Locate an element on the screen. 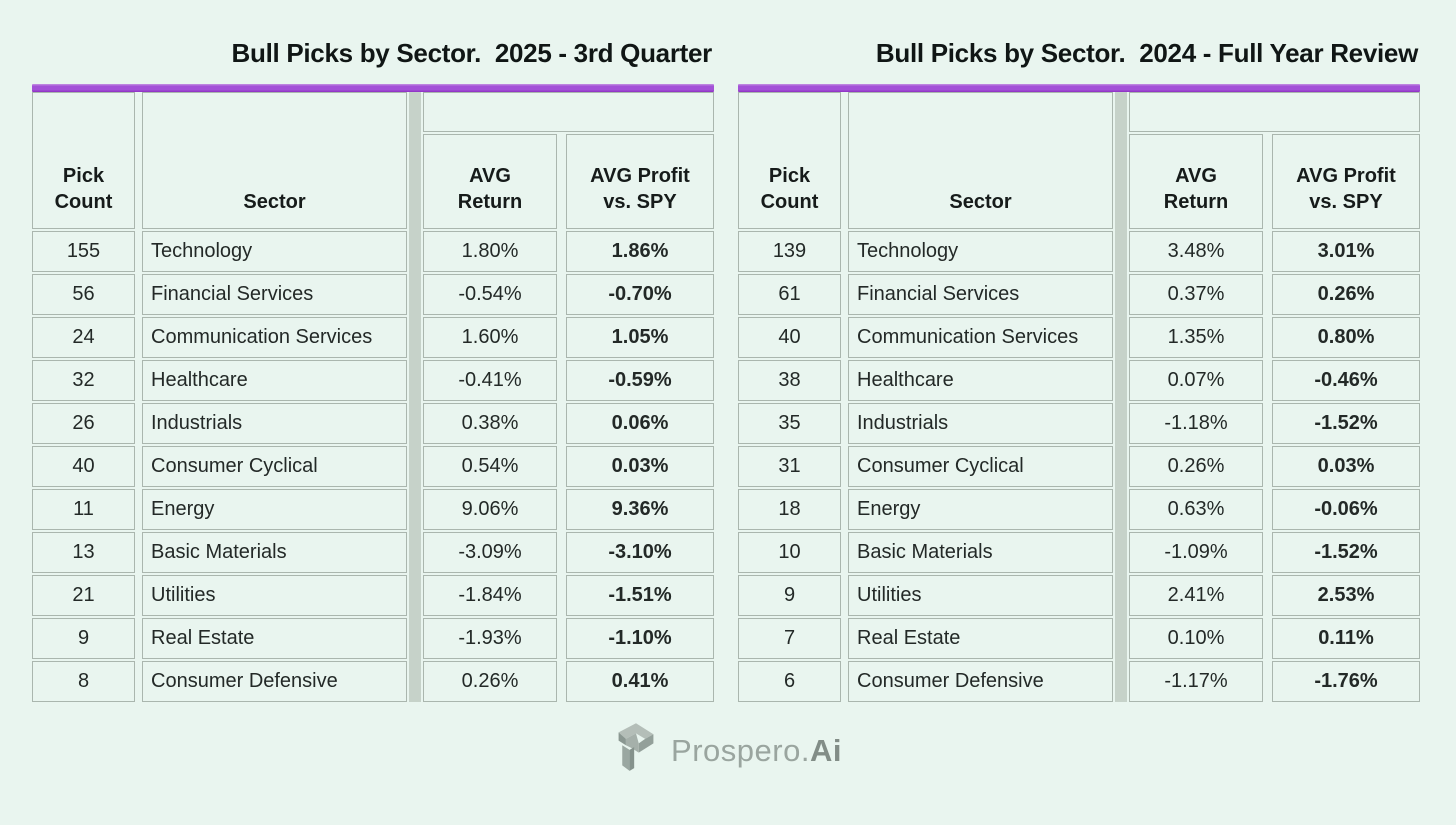 This screenshot has height=825, width=1456. avg-return-cell: -1.84% is located at coordinates (490, 595).